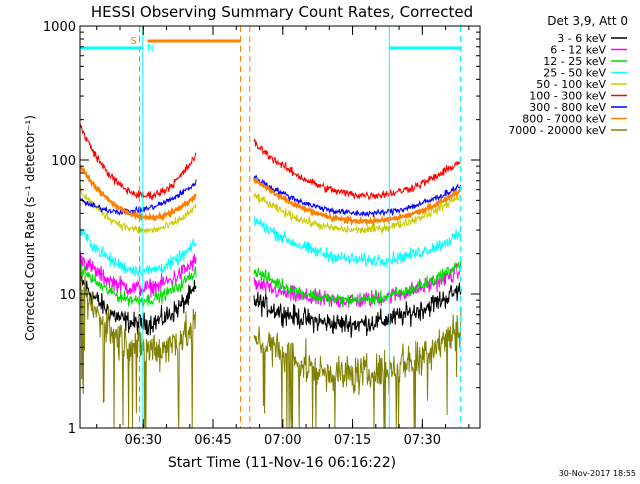 The width and height of the screenshot is (640, 484). Describe the element at coordinates (352, 440) in the screenshot. I see `x-tick-label-3: 07:15` at that location.